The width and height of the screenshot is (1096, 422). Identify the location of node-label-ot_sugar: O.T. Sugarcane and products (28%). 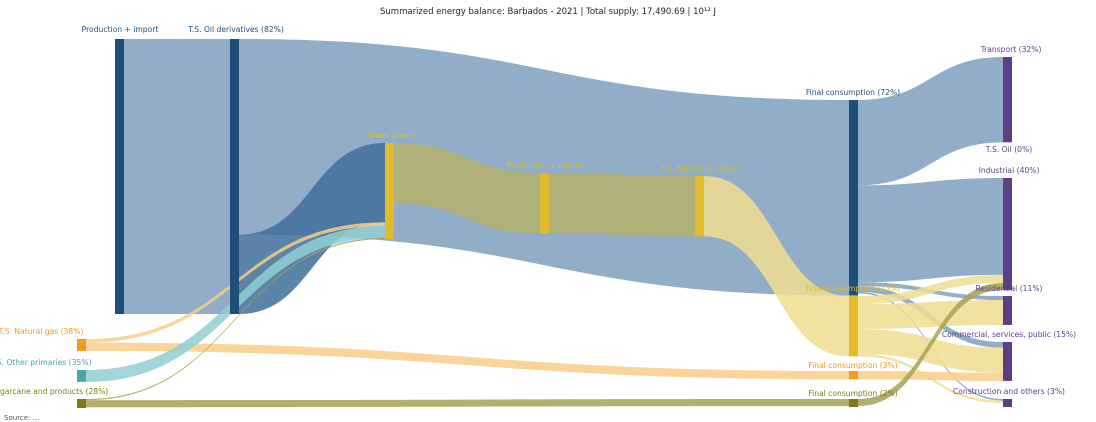
(54, 391).